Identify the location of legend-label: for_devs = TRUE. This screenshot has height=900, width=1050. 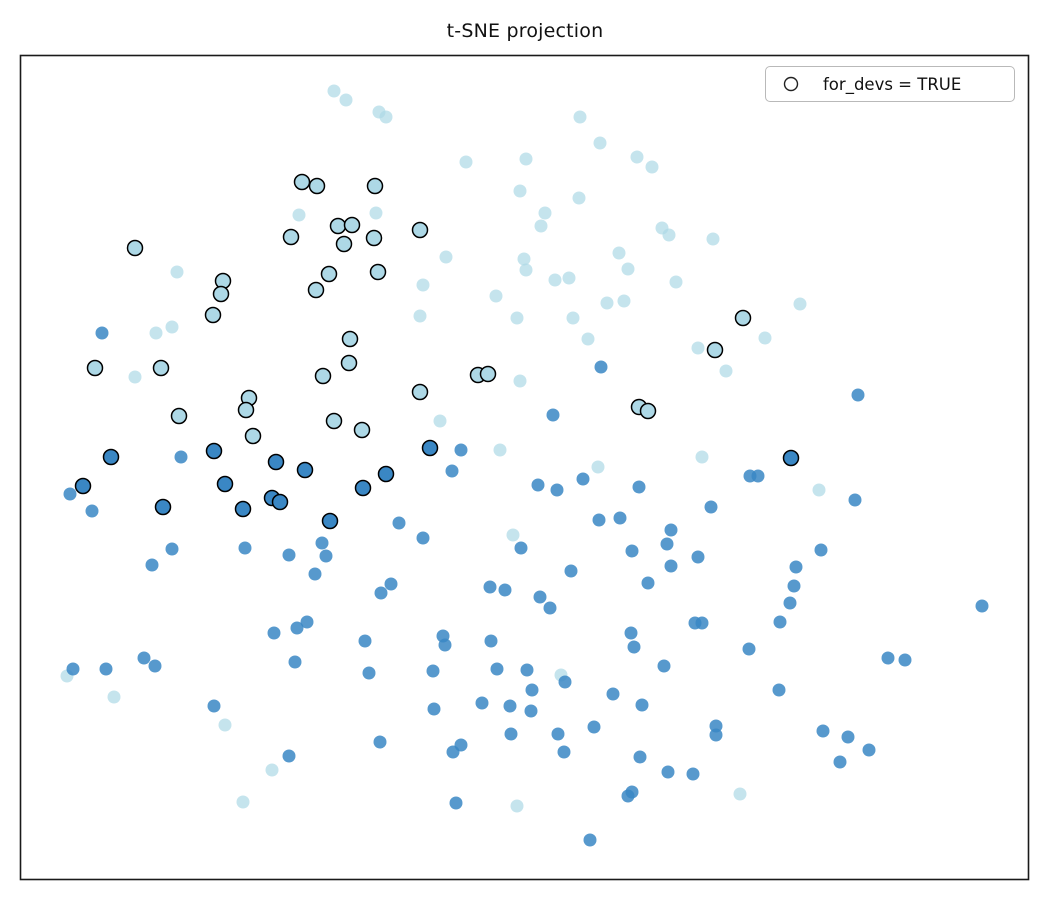
(892, 84).